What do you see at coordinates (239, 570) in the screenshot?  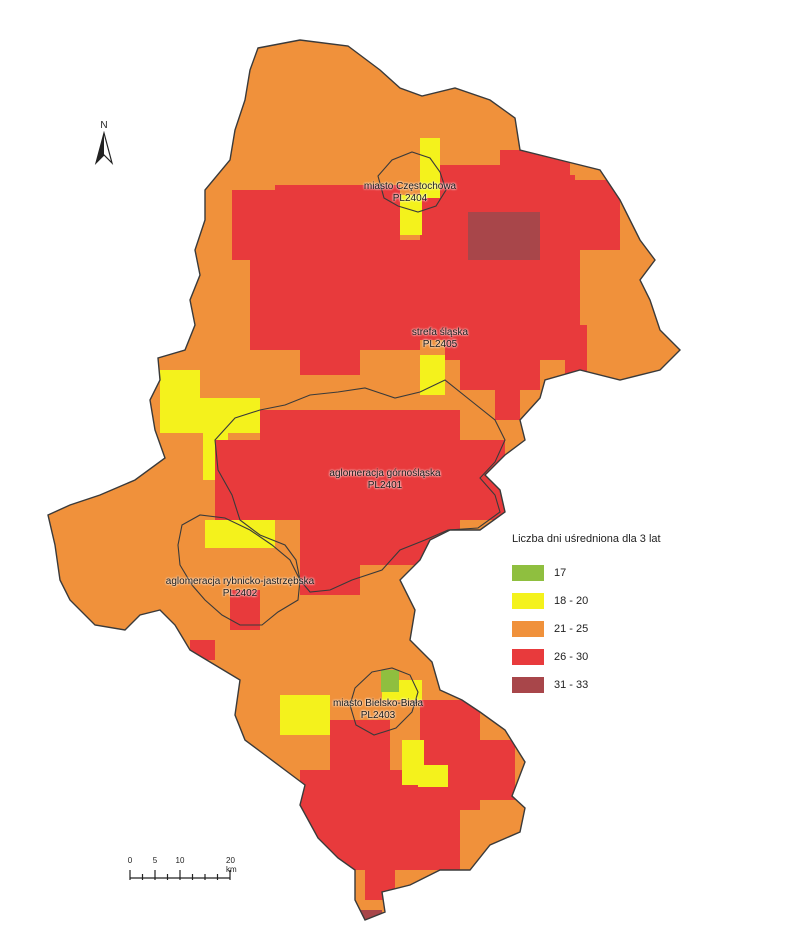 I see `rybnicko-border` at bounding box center [239, 570].